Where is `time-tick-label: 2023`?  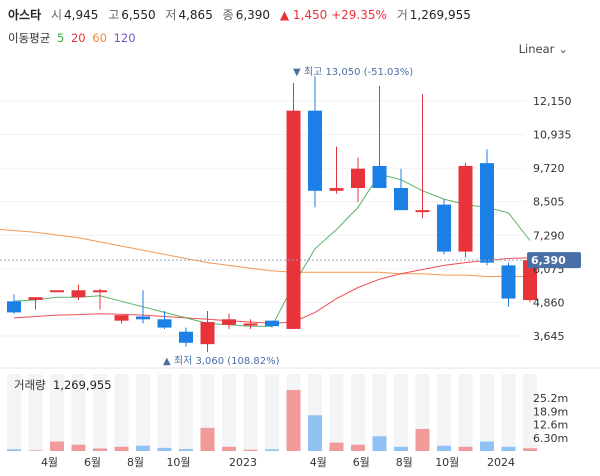 time-tick-label: 2023 is located at coordinates (243, 462).